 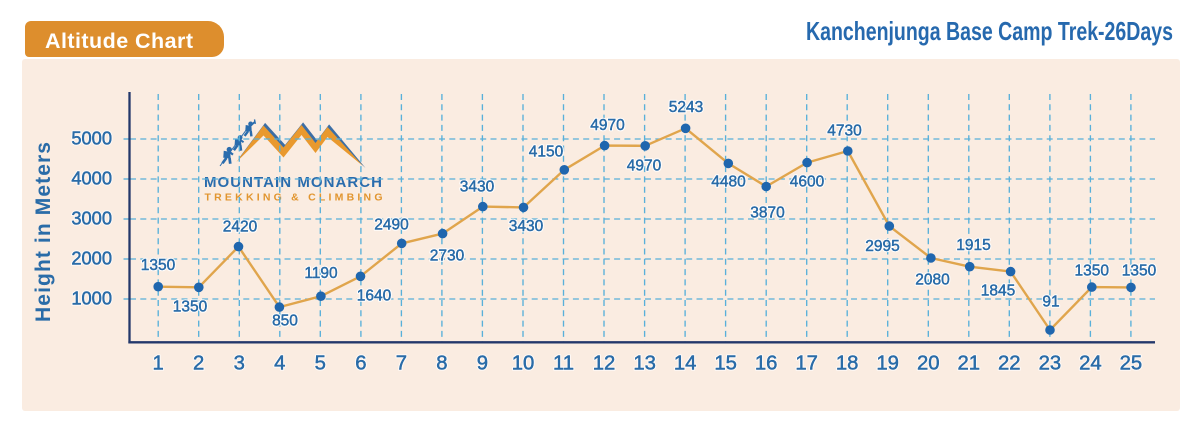 I want to click on svg-text: 1000, so click(x=91, y=298).